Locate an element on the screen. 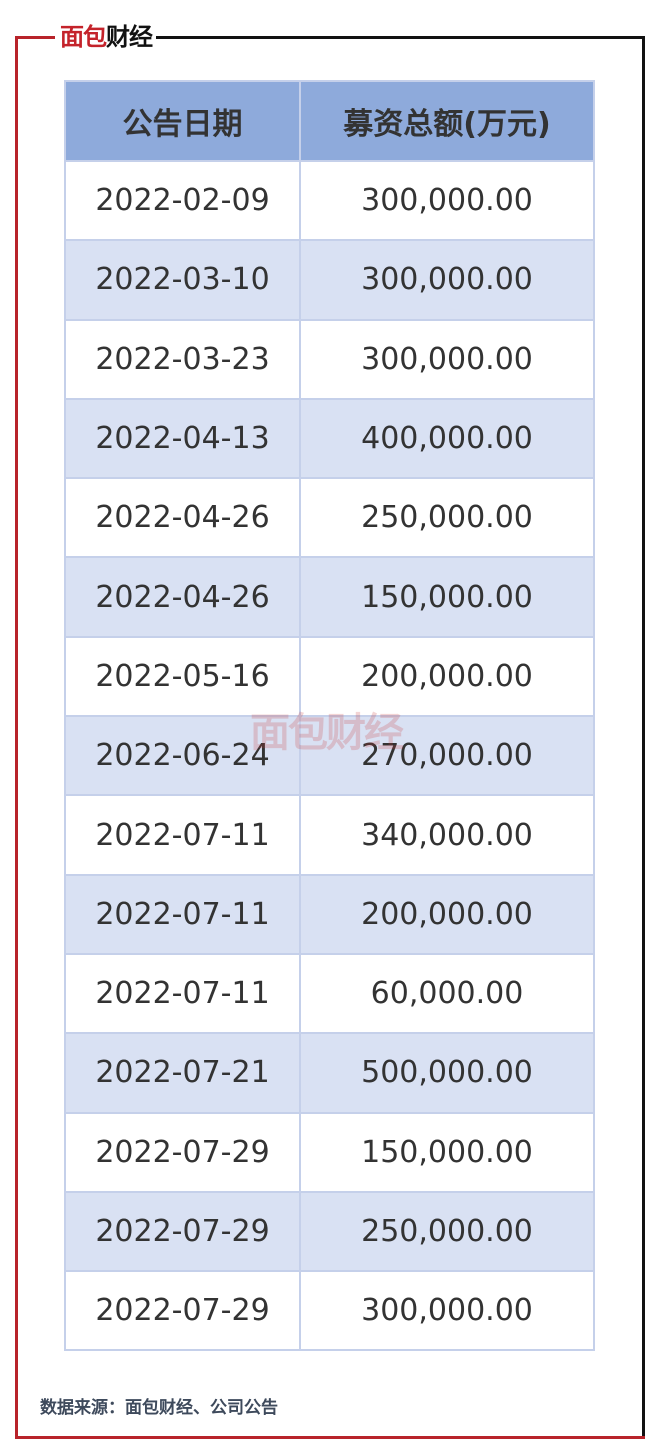  table-row: 2022-02-09 300,000.00 is located at coordinates (329, 200).